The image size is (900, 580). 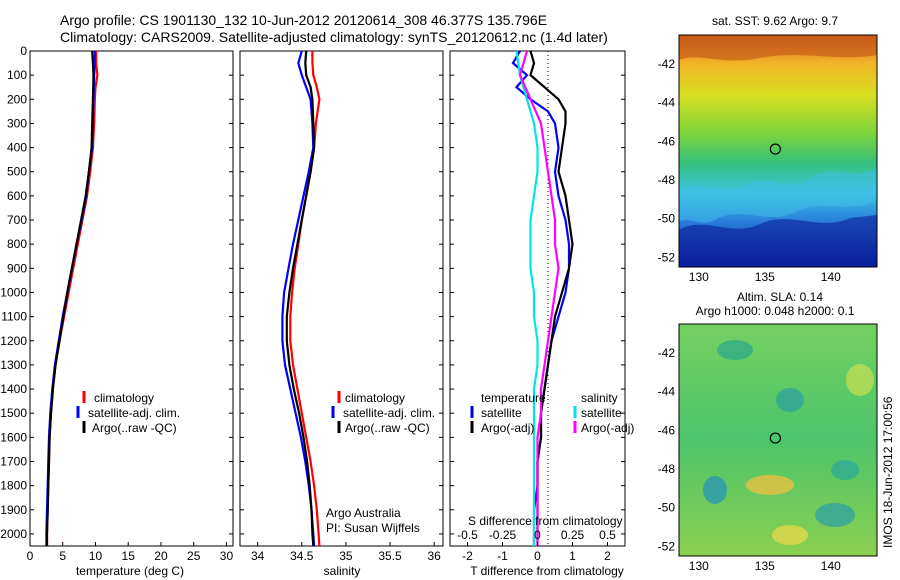 I want to click on x-tick-label: 35.5, so click(x=390, y=556).